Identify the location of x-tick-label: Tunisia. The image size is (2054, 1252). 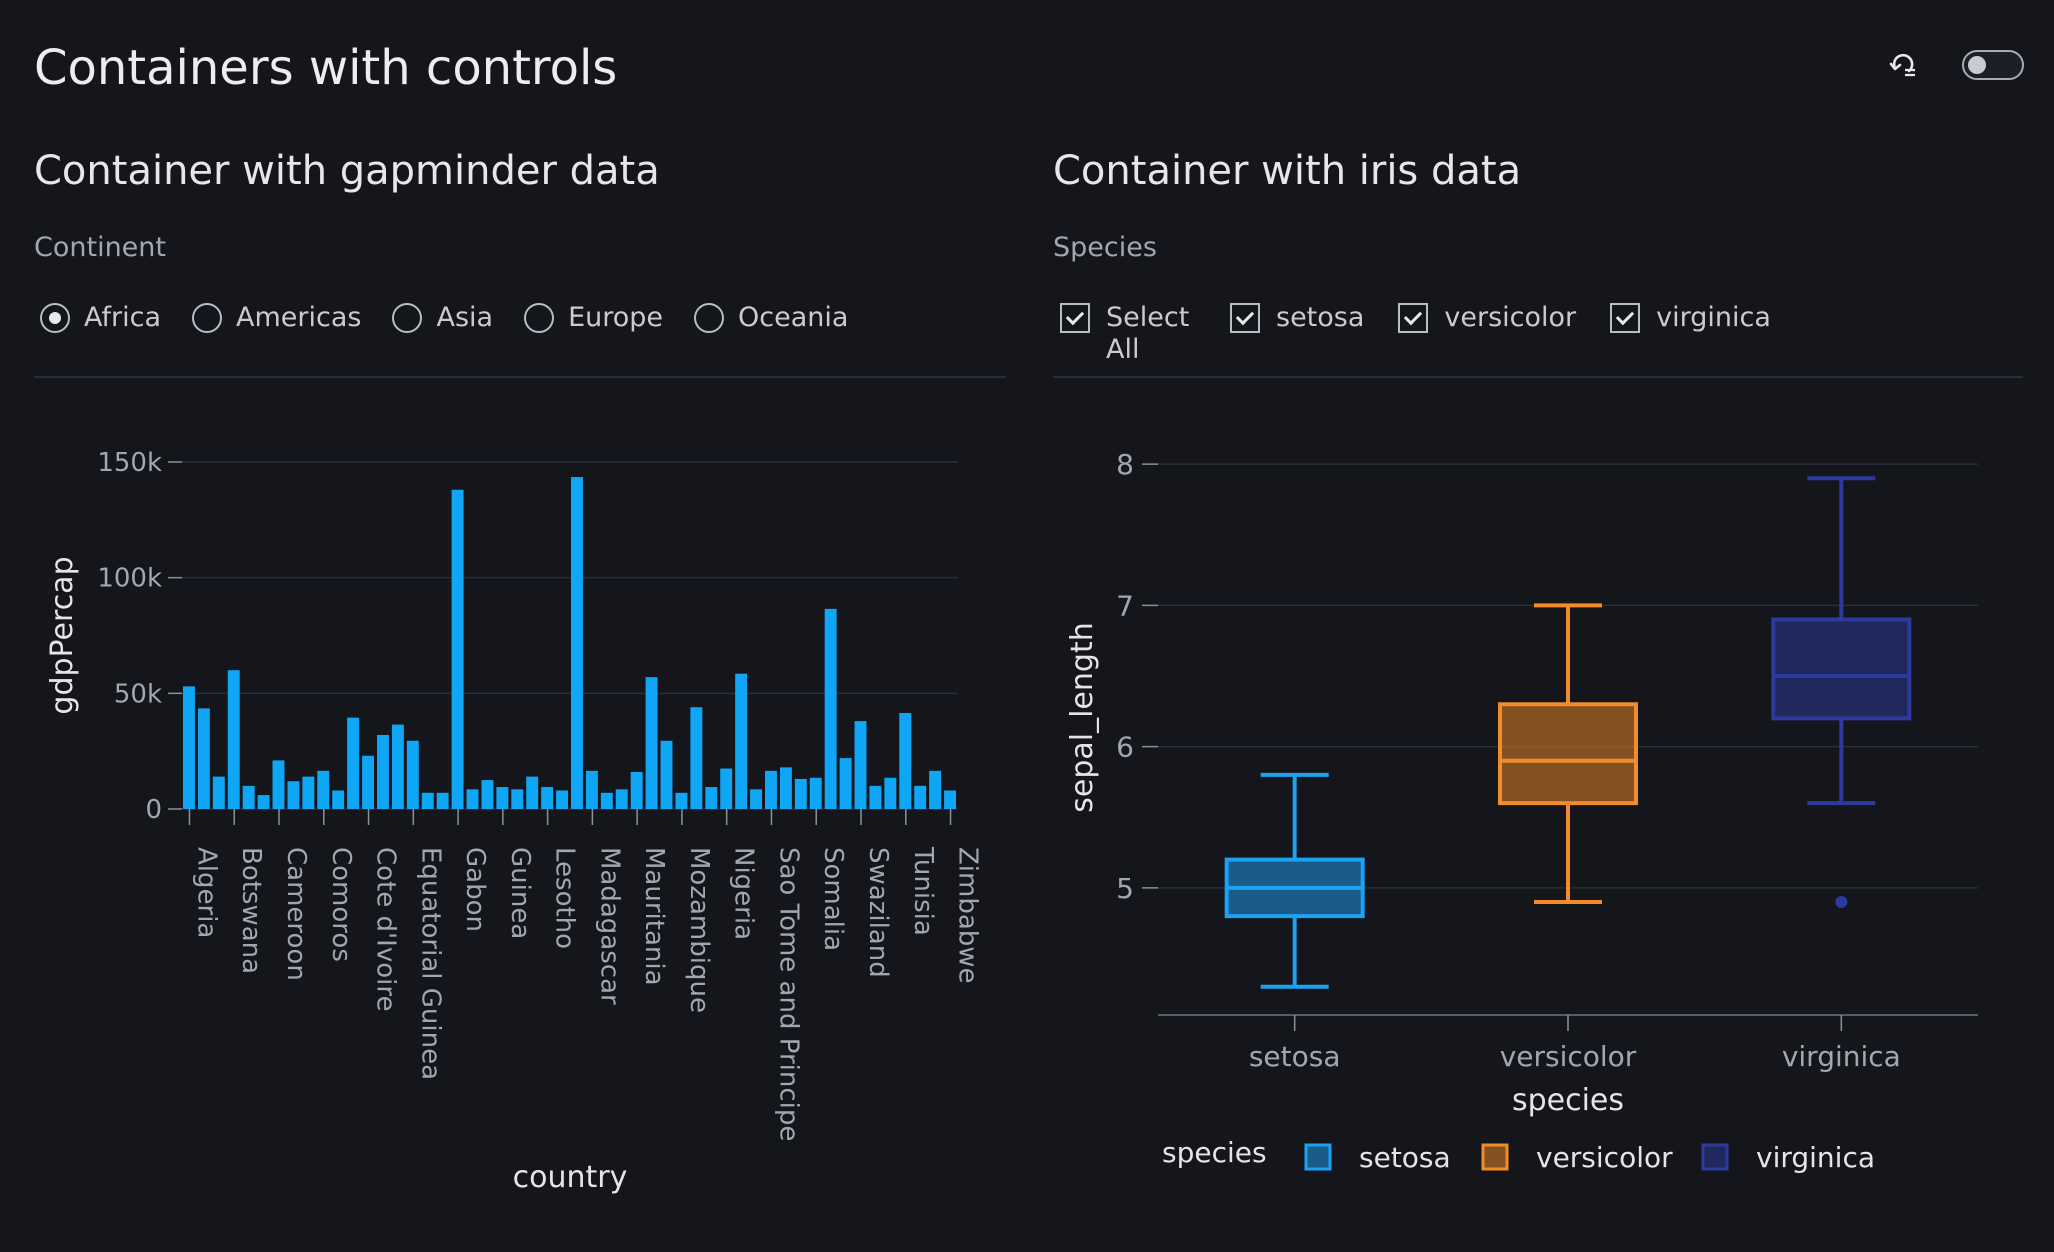
(923, 891).